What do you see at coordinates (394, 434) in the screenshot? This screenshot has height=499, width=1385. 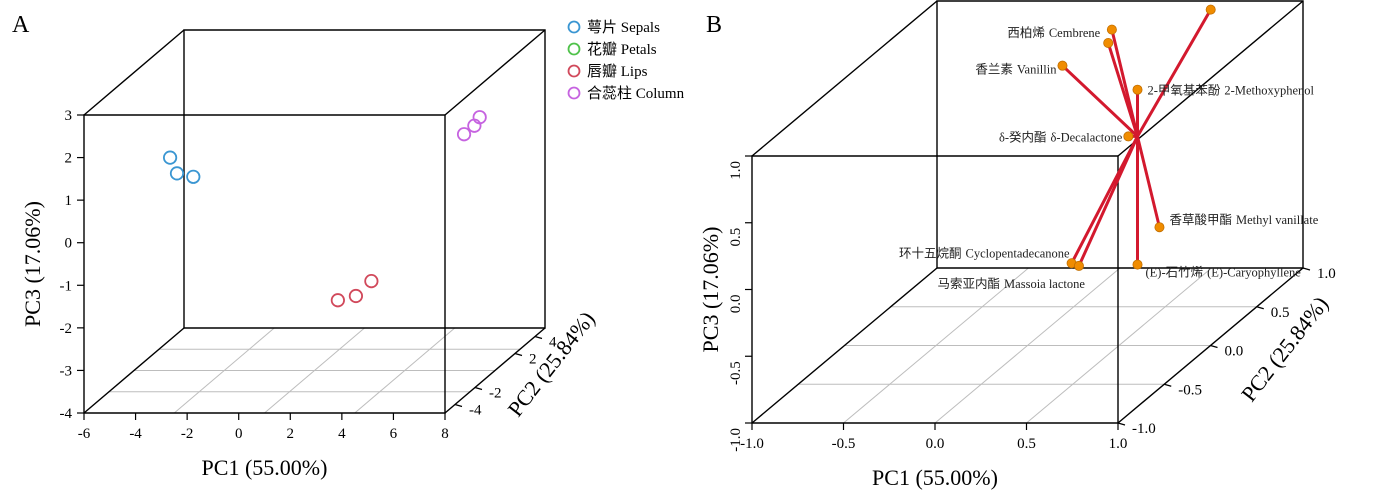 I see `x-tick-label: 6` at bounding box center [394, 434].